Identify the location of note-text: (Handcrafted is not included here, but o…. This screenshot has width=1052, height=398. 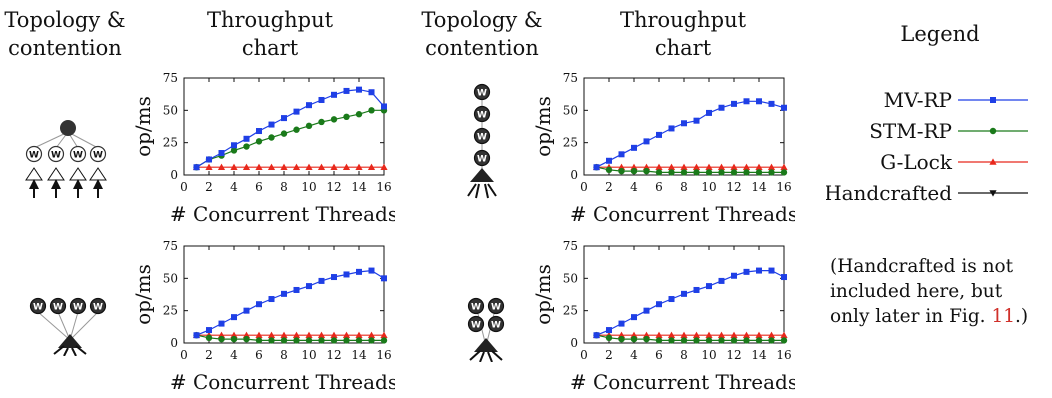
(922, 291).